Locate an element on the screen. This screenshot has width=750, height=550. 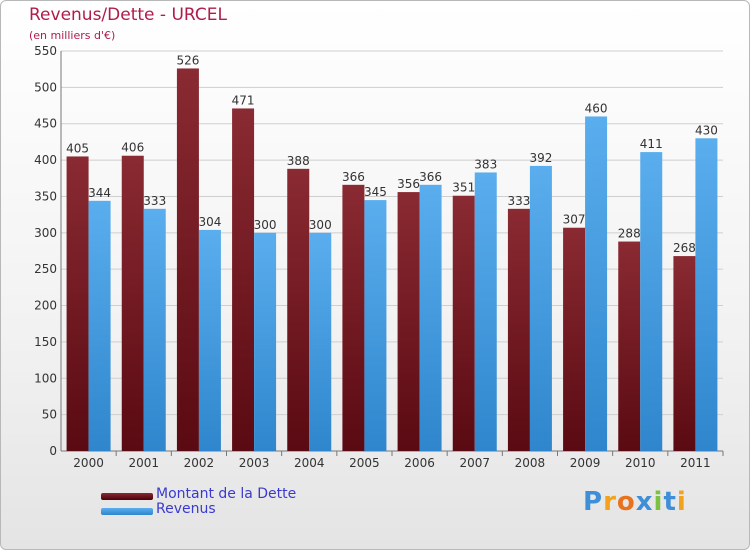
logo-letter: t is located at coordinates (670, 502).